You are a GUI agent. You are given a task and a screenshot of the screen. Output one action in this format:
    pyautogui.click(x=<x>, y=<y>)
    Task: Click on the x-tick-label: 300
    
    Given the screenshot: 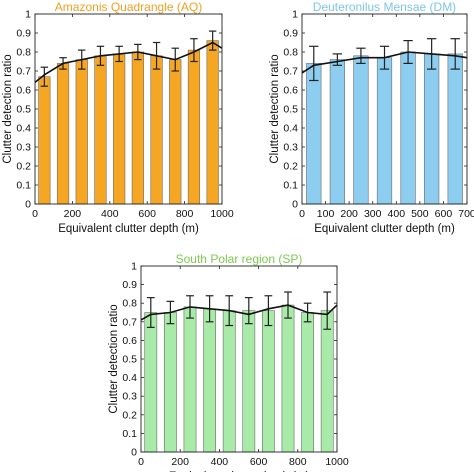 What is the action you would take?
    pyautogui.click(x=373, y=214)
    